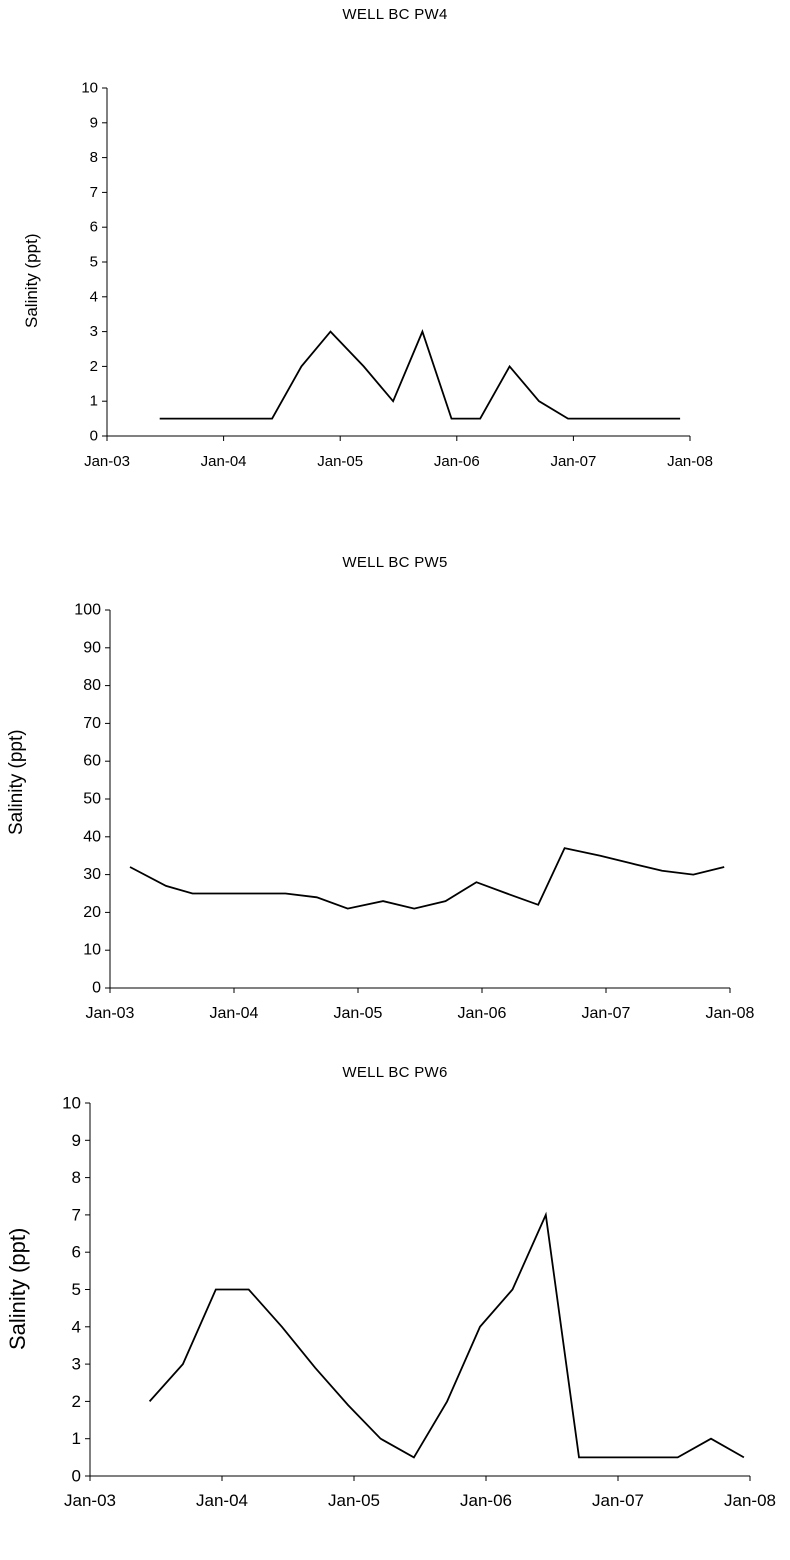 The height and width of the screenshot is (1560, 790). What do you see at coordinates (395, 562) in the screenshot?
I see `chart-title: WELL BC PW5` at bounding box center [395, 562].